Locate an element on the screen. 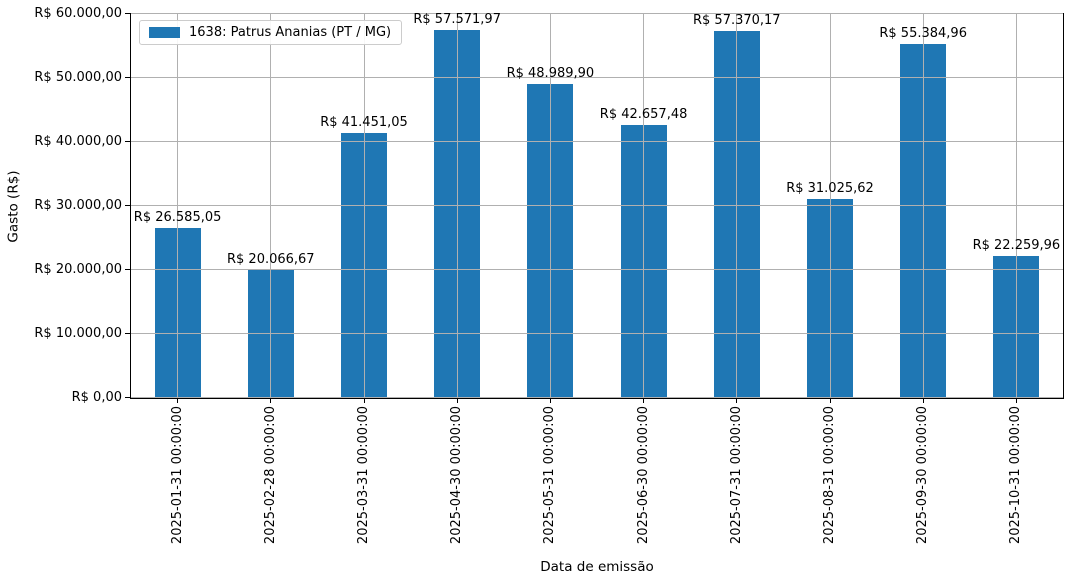 Image resolution: width=1072 pixels, height=583 pixels. legend: 1638: Patrus Ananias (PT / MG) is located at coordinates (271, 32).